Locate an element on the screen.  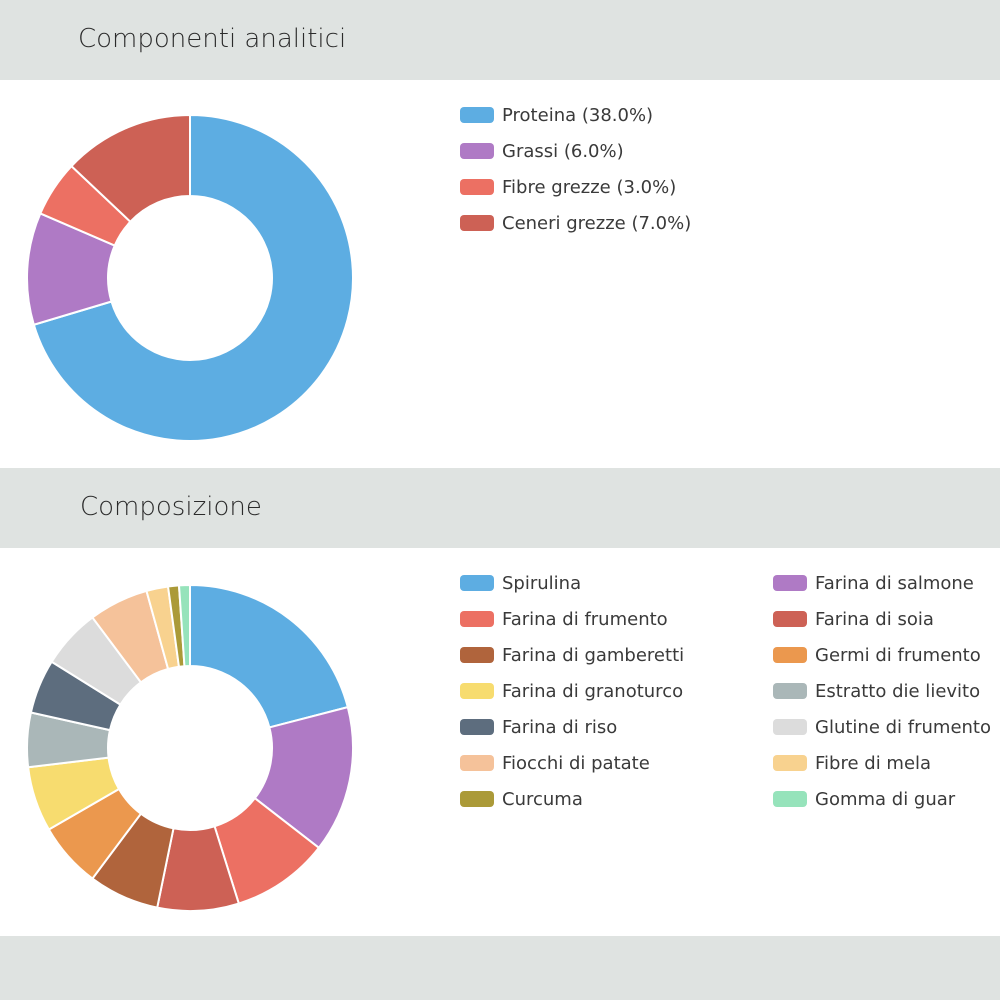
legend-item-fibre-di-mela: Fibre di mela is located at coordinates (852, 763).